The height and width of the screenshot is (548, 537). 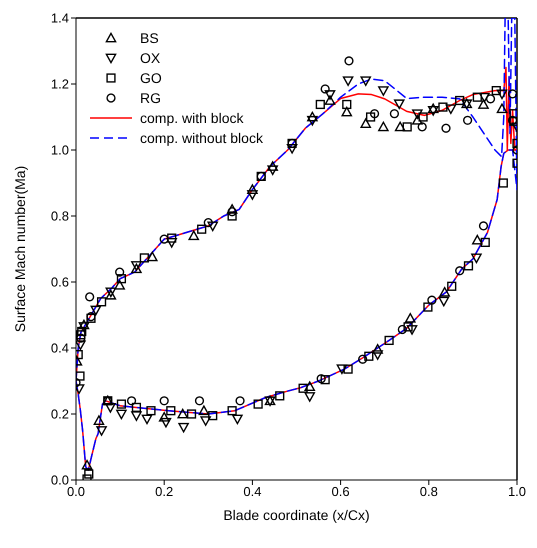 I want to click on y-tick-label: 0.6, so click(x=59, y=282).